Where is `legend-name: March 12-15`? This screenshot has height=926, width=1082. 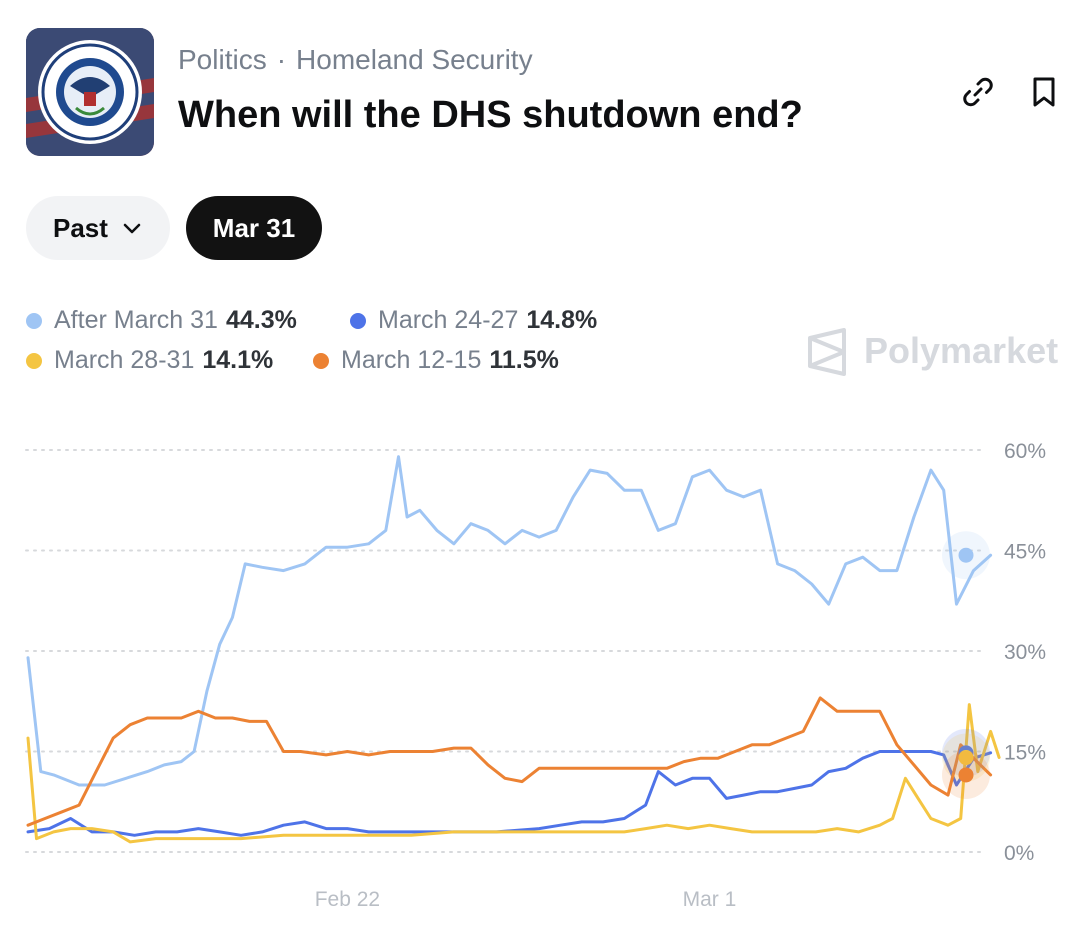
legend-name: March 12-15 is located at coordinates (411, 360).